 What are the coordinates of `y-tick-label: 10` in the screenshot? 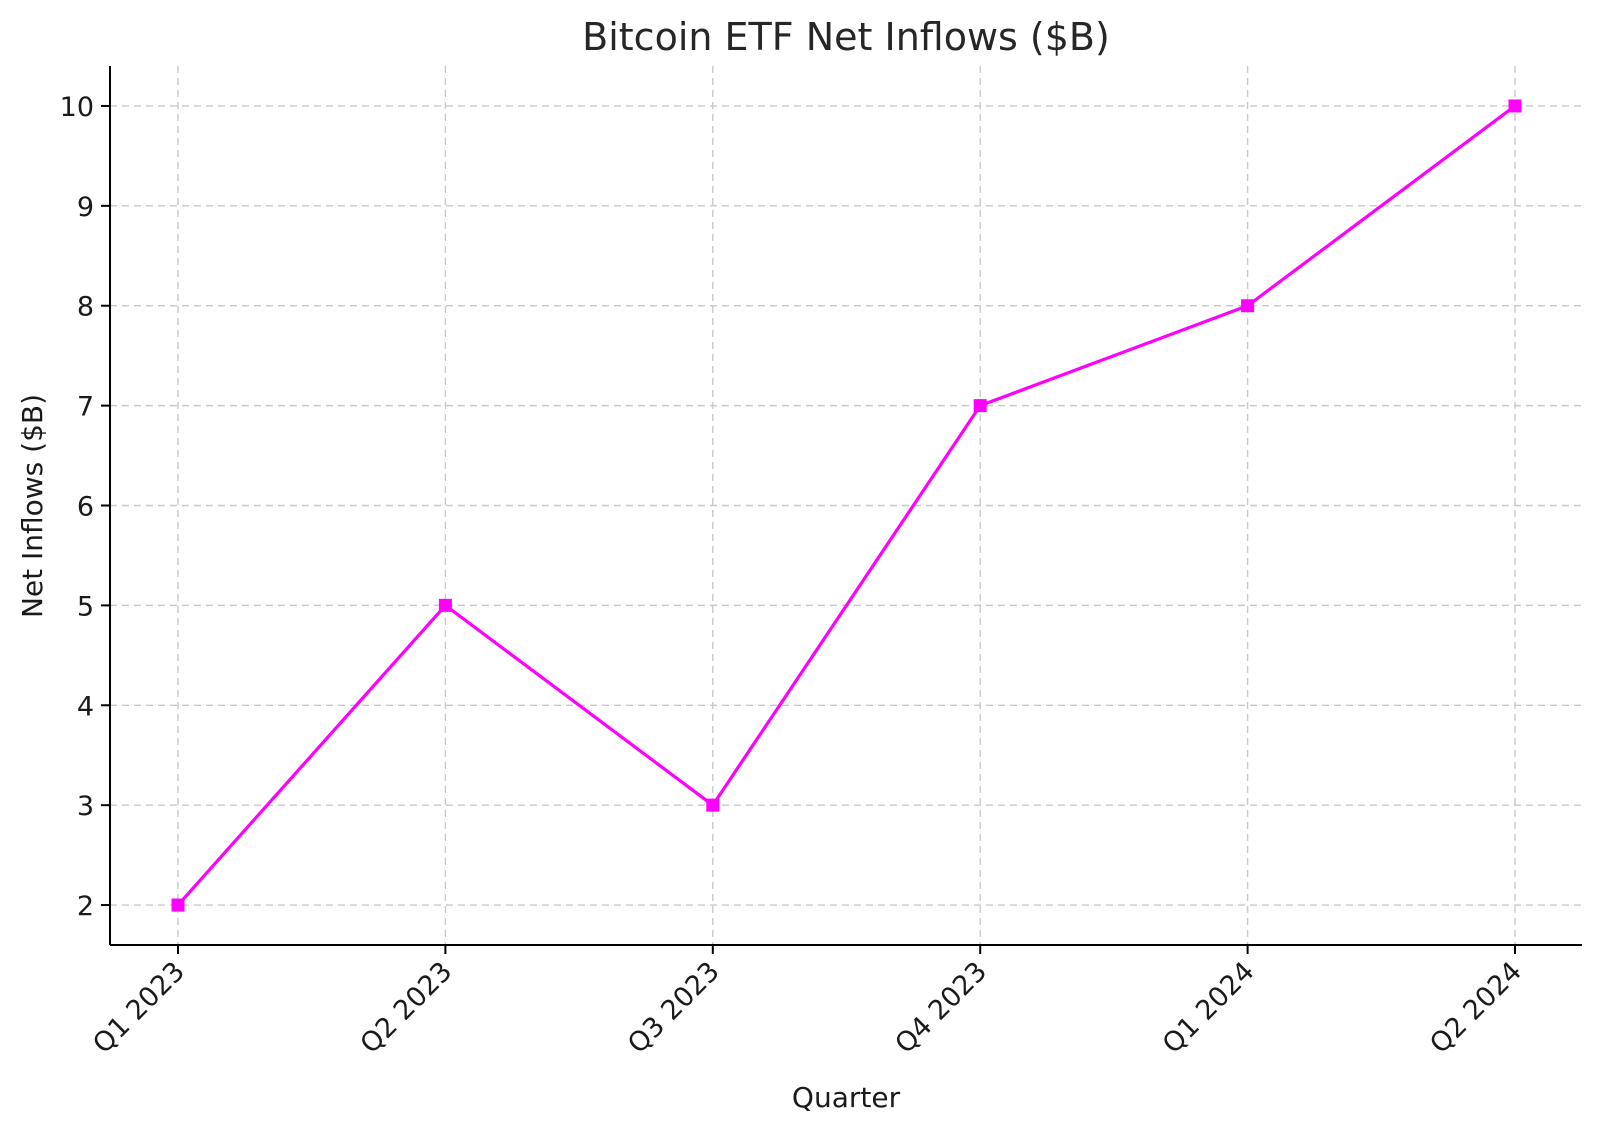 It's located at (77, 107).